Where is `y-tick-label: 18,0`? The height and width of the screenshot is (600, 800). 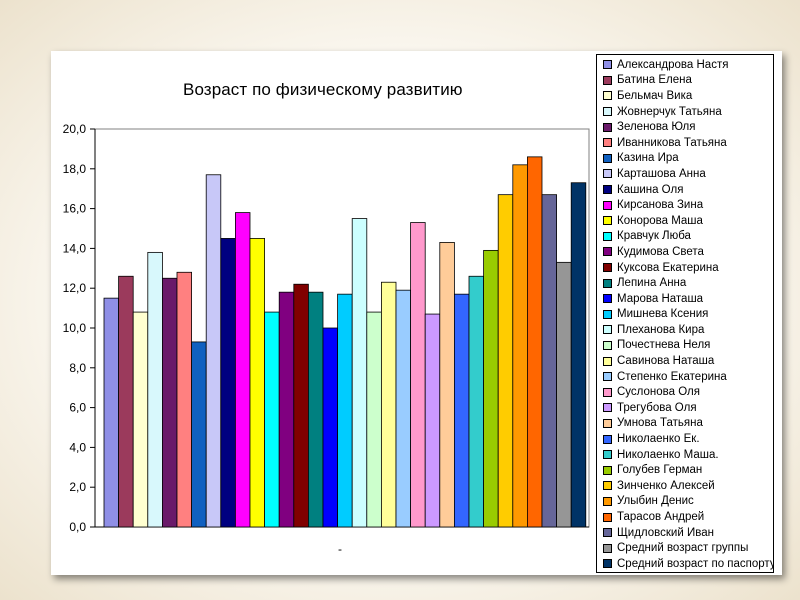 y-tick-label: 18,0 is located at coordinates (75, 169).